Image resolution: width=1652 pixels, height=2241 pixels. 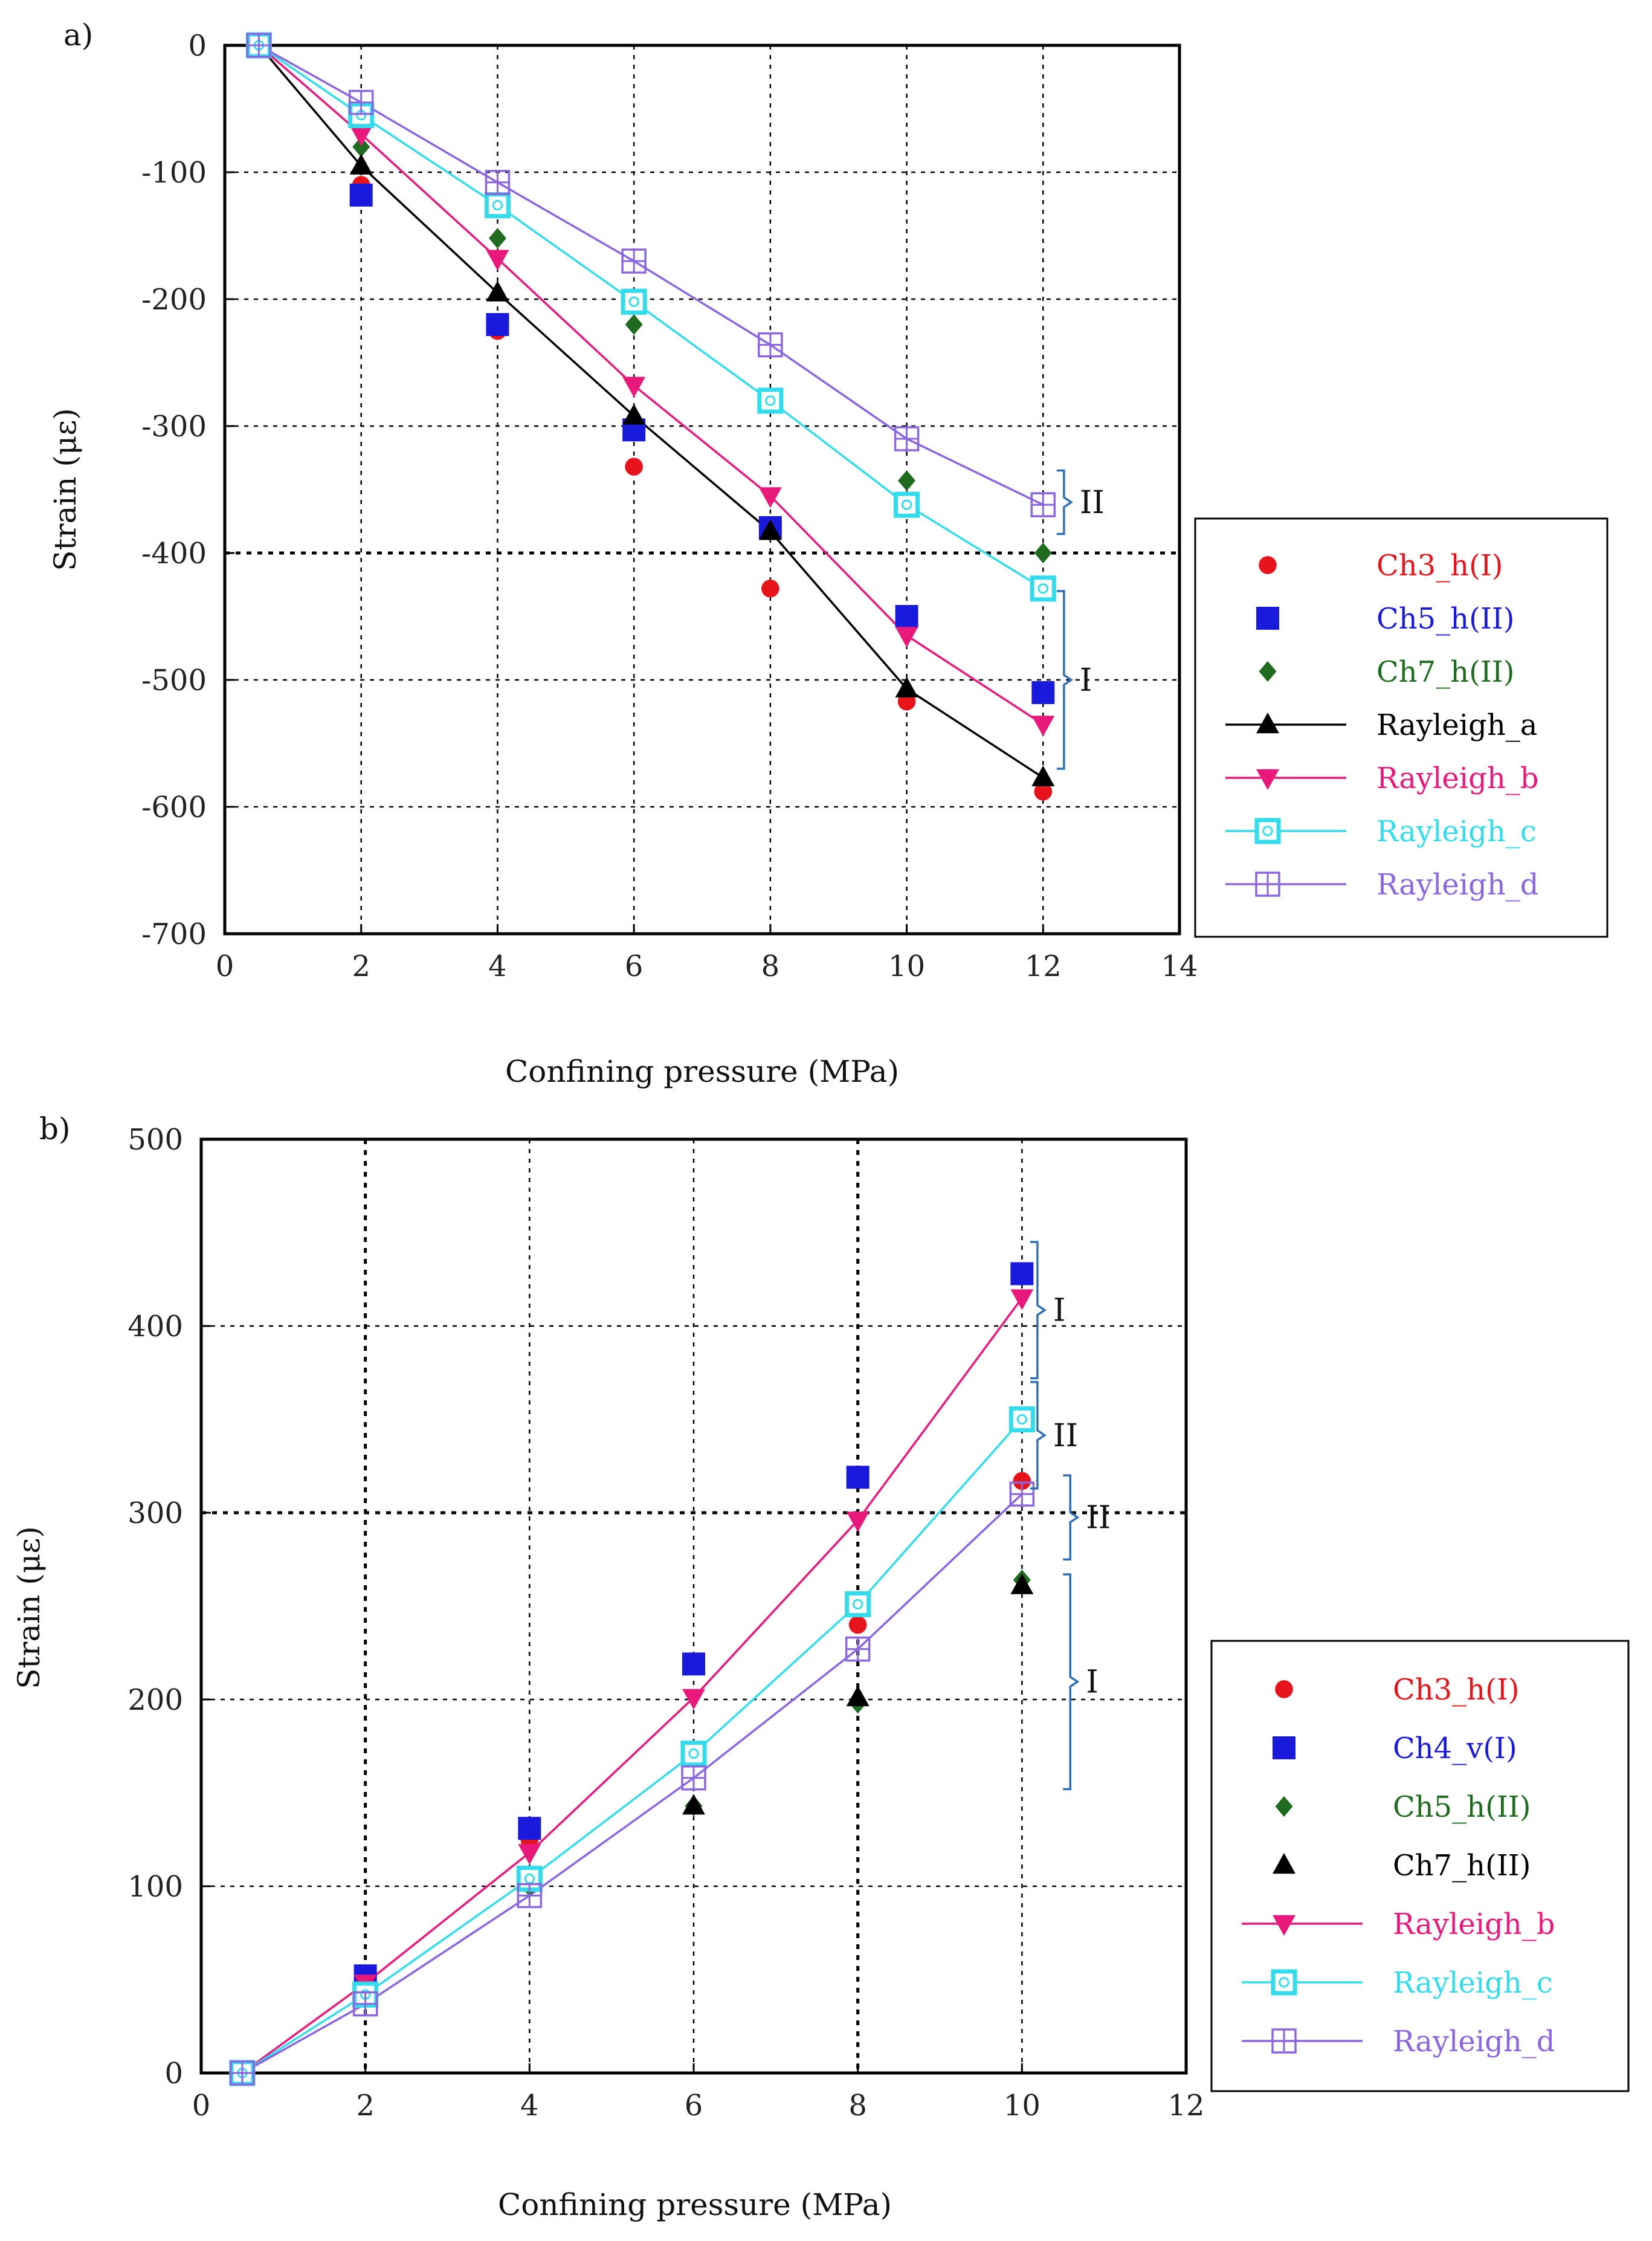 I want to click on panel-label: a), so click(x=78, y=35).